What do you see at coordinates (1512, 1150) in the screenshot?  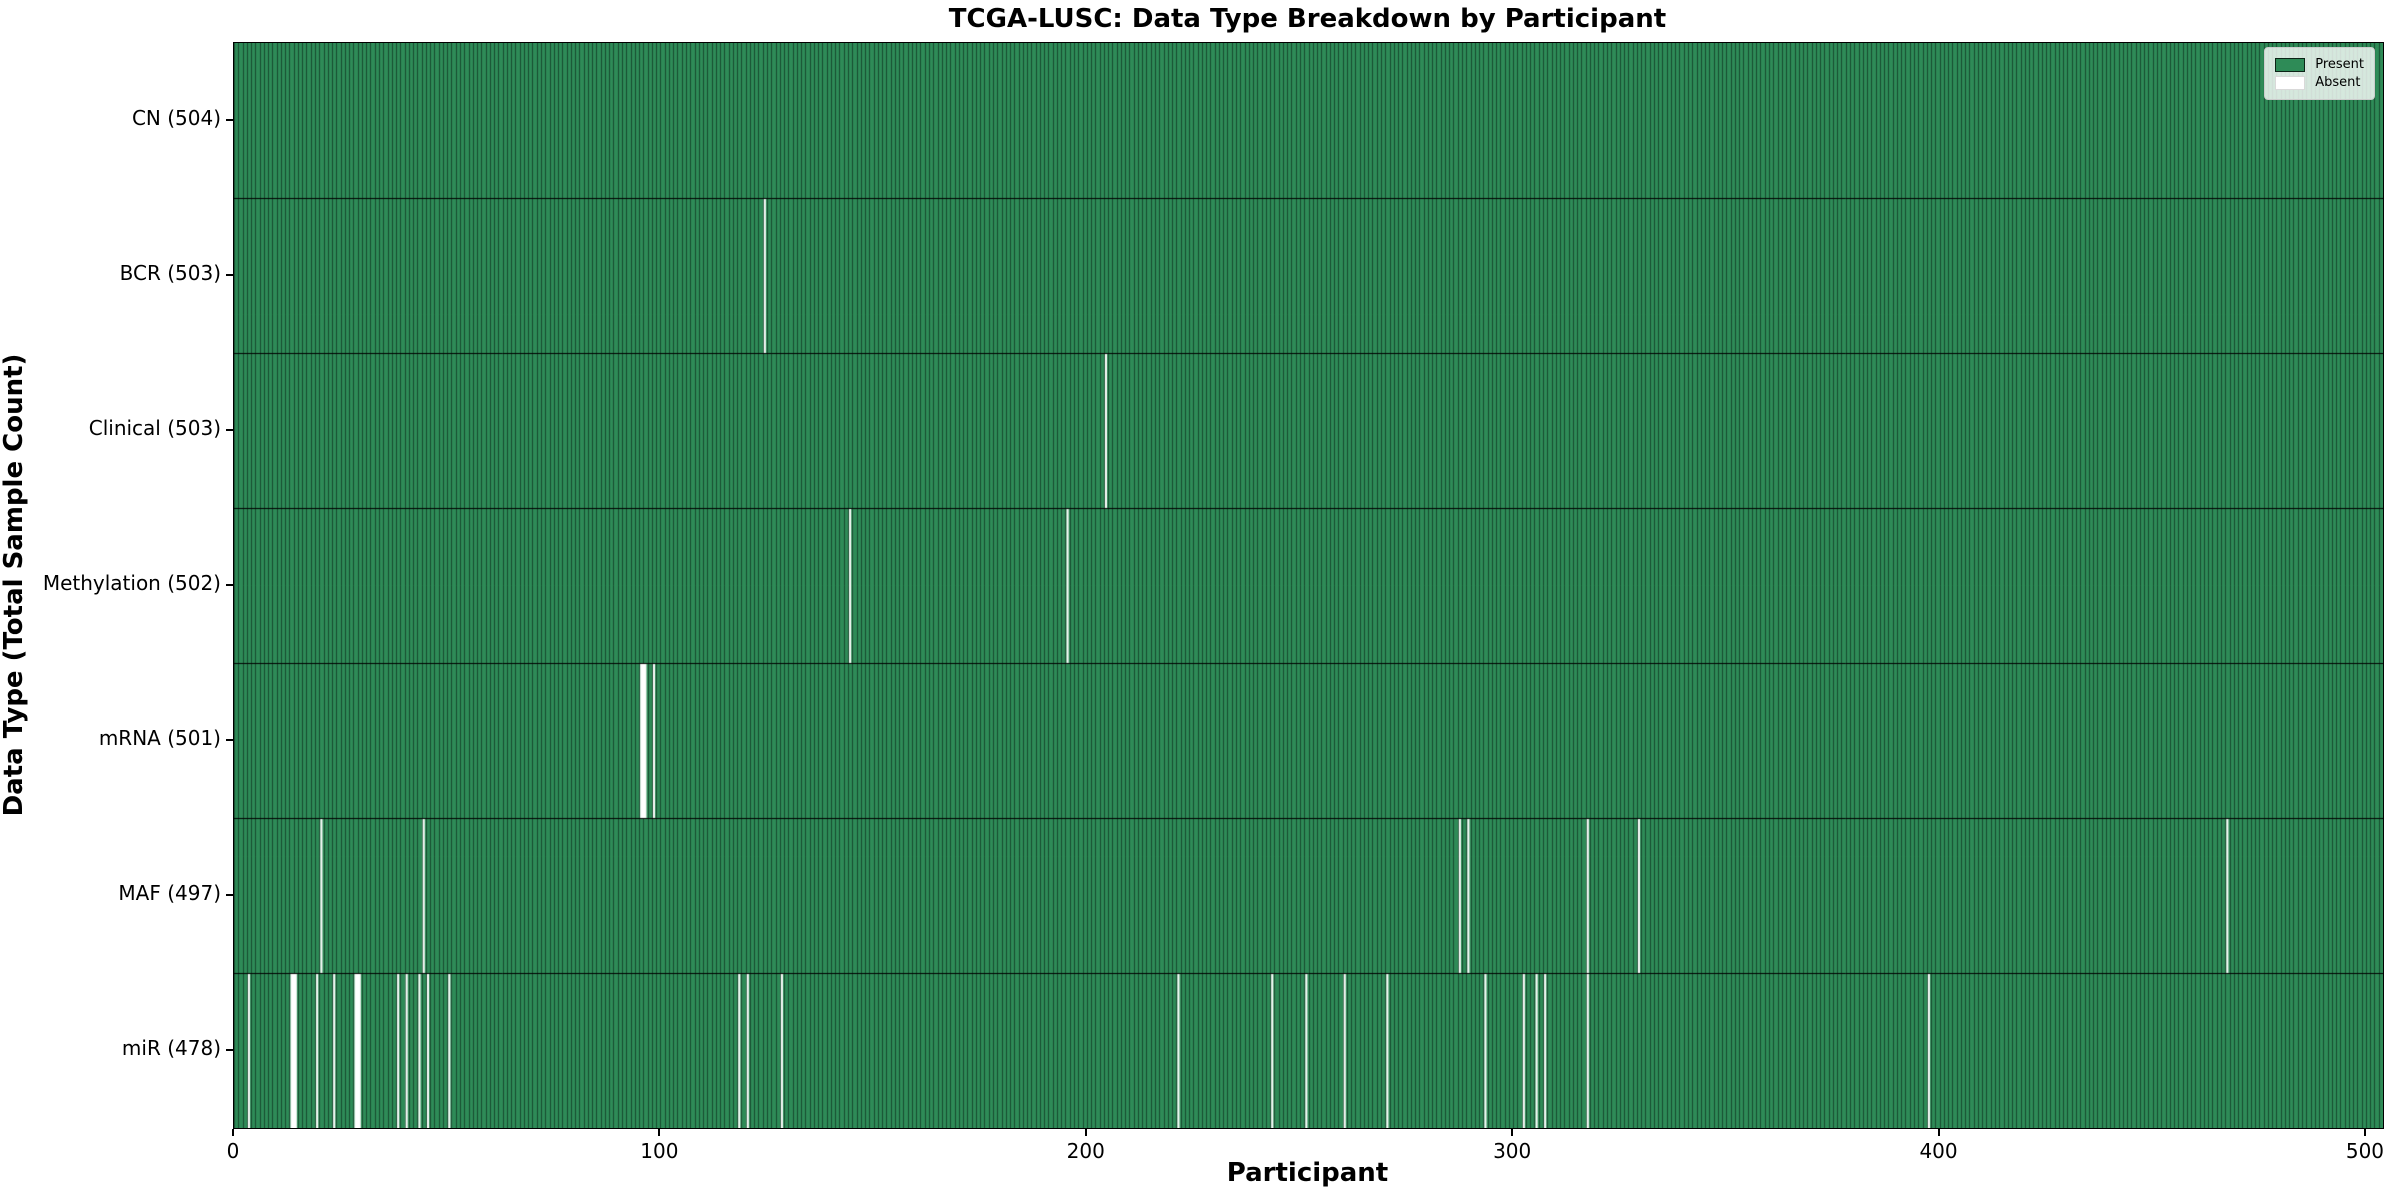 I see `x-tick-label: 300` at bounding box center [1512, 1150].